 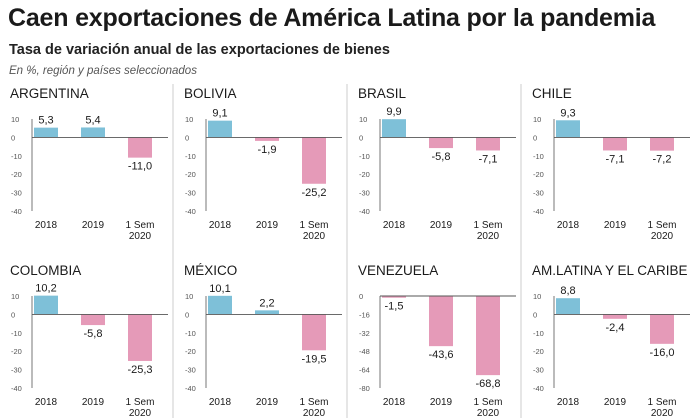 I want to click on panel-title: AM.LATINA Y EL CARIBE, so click(x=610, y=270).